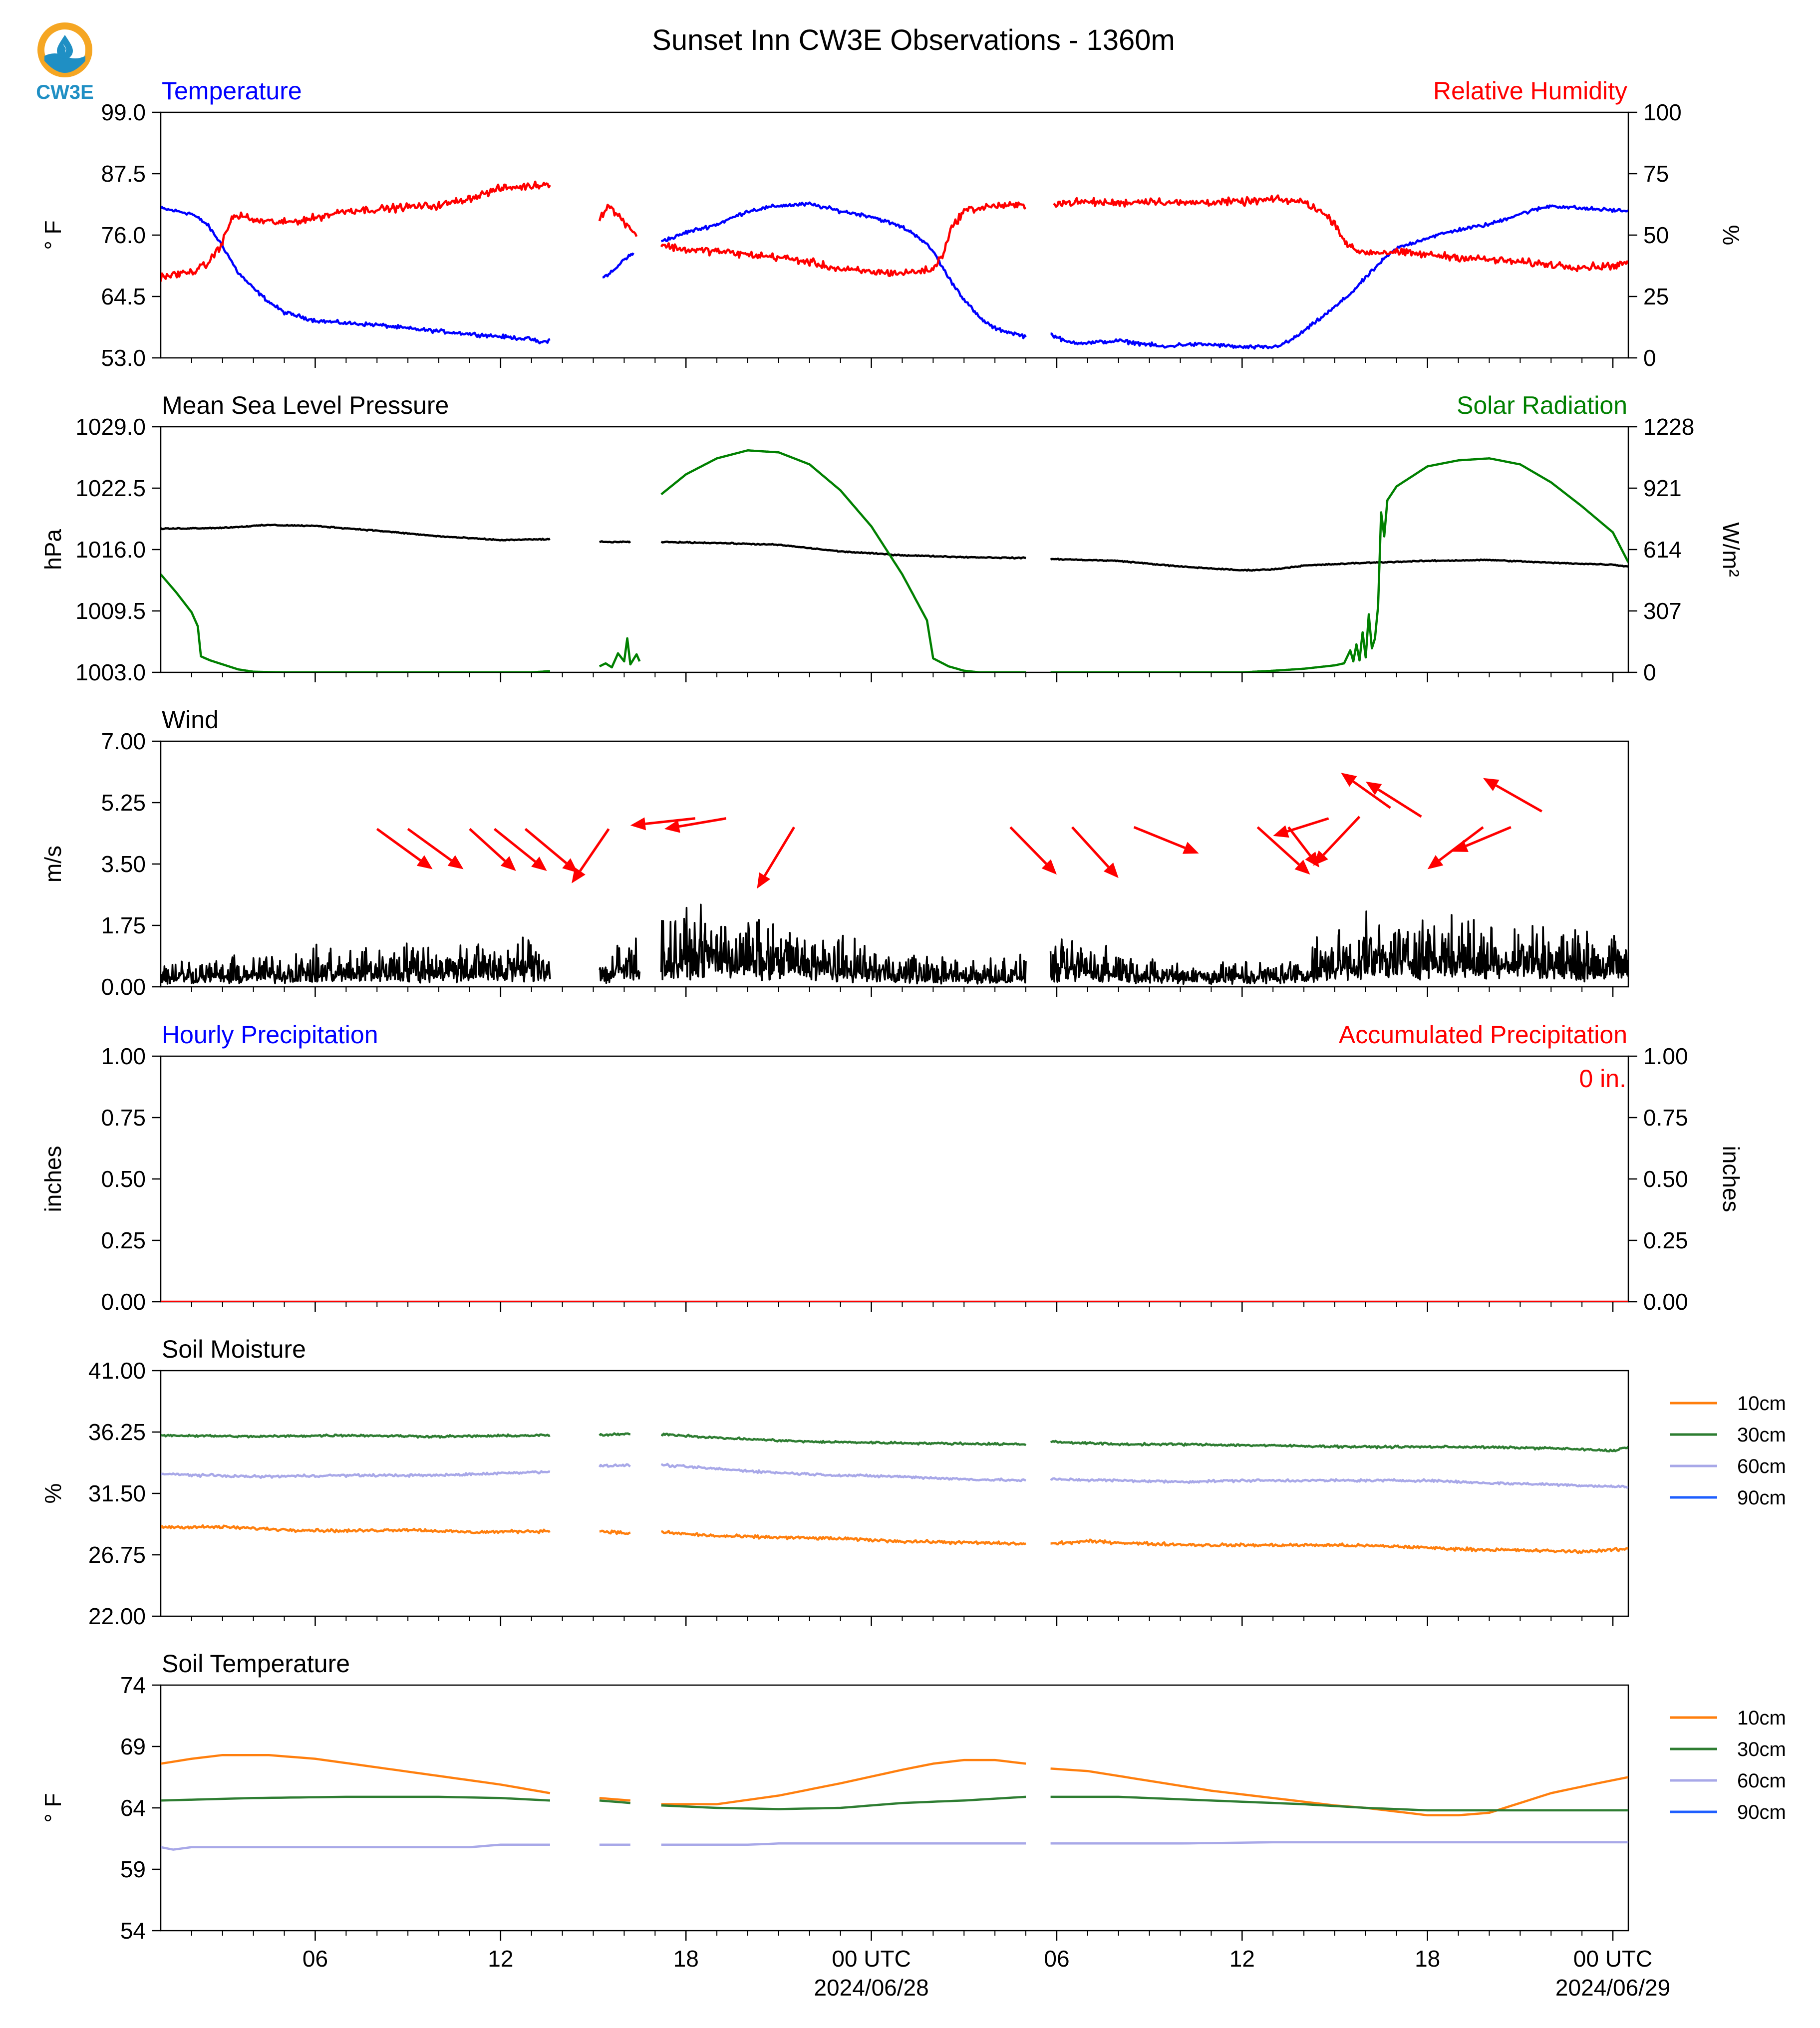 The width and height of the screenshot is (1820, 2028). I want to click on accumulated-precip-annotation: 0 in., so click(1602, 1079).